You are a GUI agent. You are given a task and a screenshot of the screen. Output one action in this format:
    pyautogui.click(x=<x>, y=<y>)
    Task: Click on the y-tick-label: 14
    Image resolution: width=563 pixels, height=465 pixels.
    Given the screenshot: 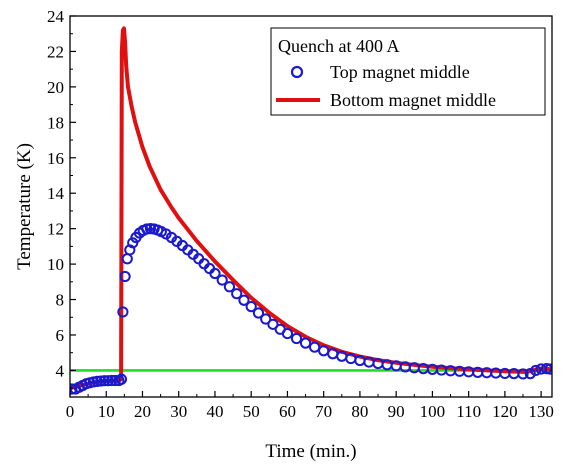 What is the action you would take?
    pyautogui.click(x=56, y=193)
    